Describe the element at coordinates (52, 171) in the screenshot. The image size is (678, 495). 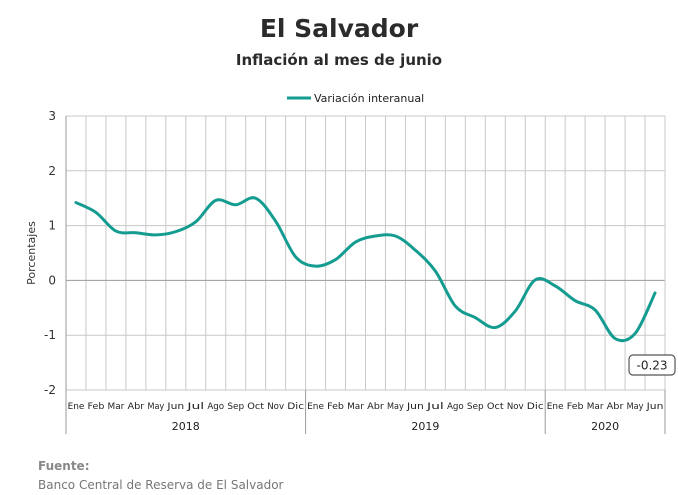
I see `y-tick-label: 2` at that location.